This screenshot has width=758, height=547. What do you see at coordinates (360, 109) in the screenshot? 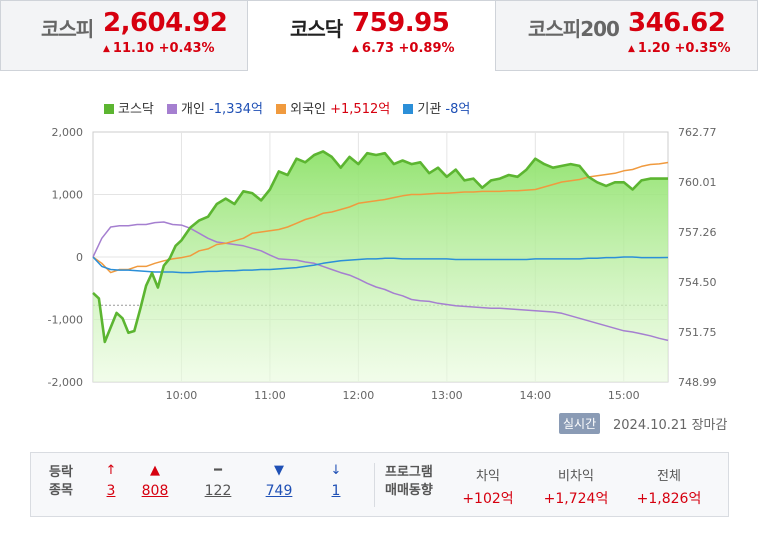
I see `legend-value: +1,512억` at bounding box center [360, 109].